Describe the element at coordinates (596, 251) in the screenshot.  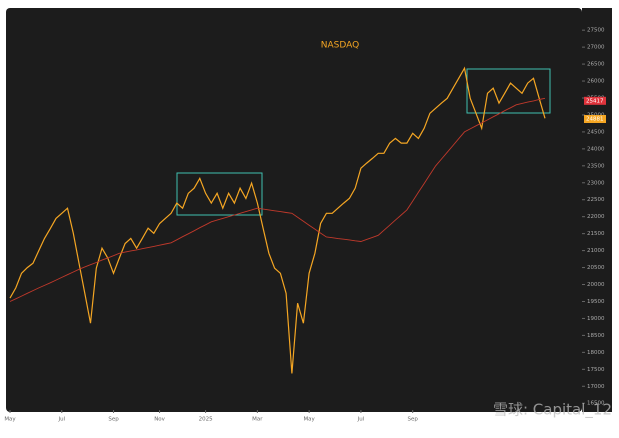
I see `y-tick-label: 21000` at that location.